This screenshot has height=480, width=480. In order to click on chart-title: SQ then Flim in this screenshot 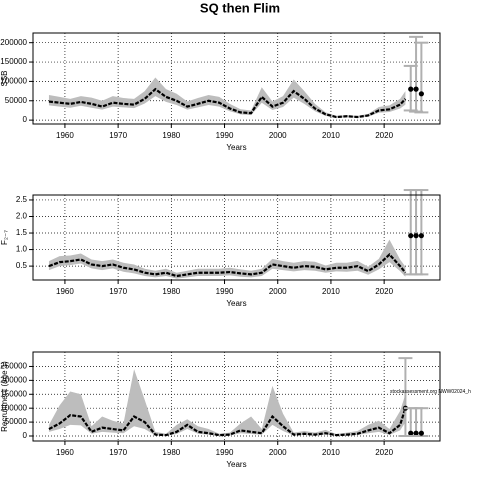, I will do `click(240, 7)`.